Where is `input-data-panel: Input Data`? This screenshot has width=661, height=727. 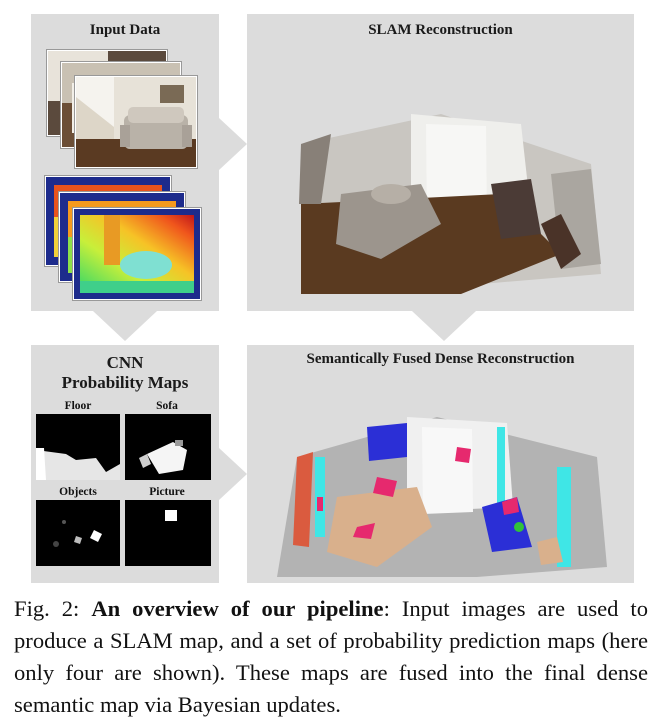
input-data-panel: Input Data is located at coordinates (125, 162).